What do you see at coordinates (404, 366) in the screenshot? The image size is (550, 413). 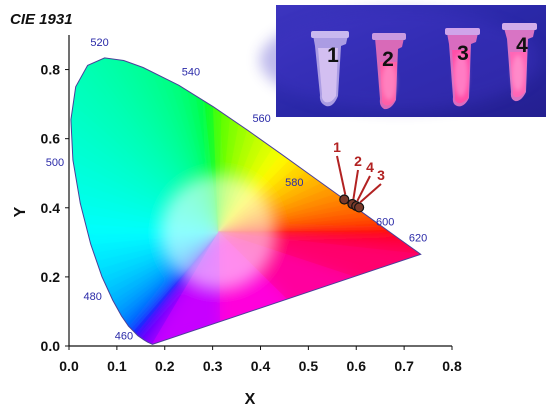 I see `x-tick-label: 0.7` at bounding box center [404, 366].